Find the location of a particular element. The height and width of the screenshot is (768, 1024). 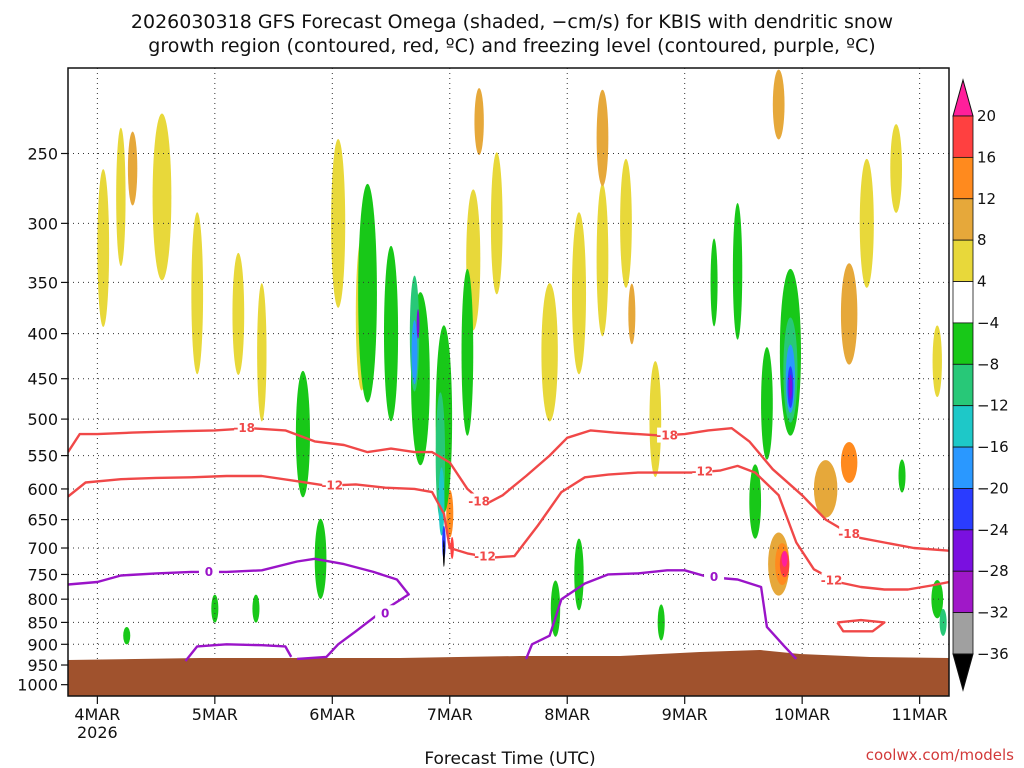

colorbar-label-10: −24 is located at coordinates (993, 530).